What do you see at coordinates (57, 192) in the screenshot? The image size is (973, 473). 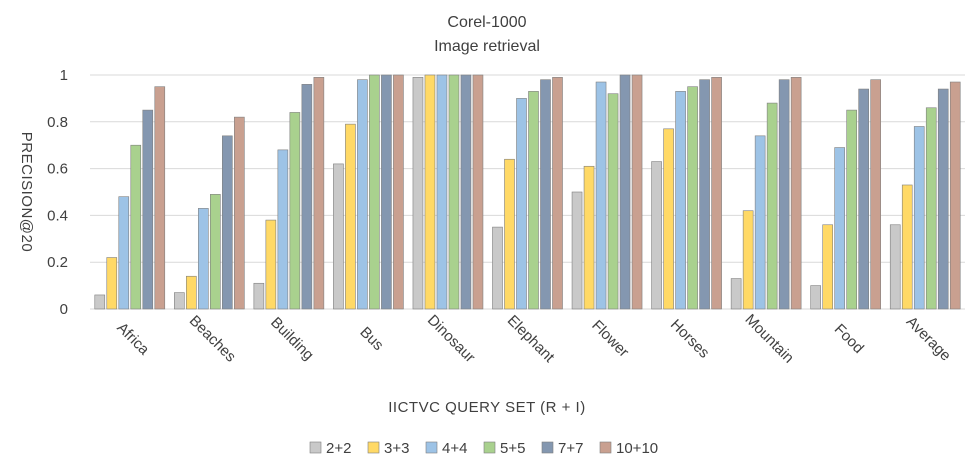 I see `y-axis-ticks: 0 0.2 0.4 0.6 0.8 1` at bounding box center [57, 192].